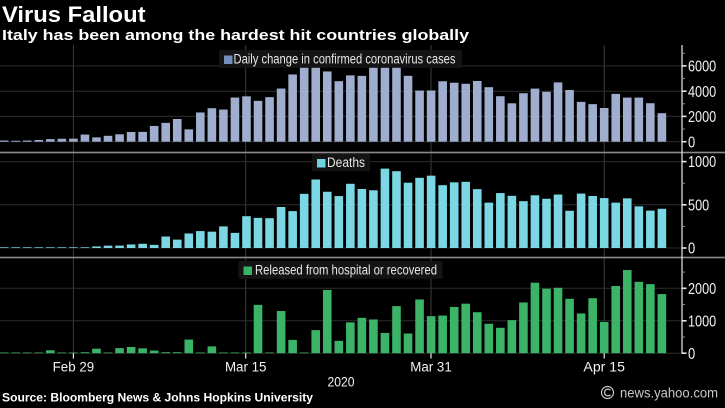  I want to click on svg-text: Deaths, so click(346, 162).